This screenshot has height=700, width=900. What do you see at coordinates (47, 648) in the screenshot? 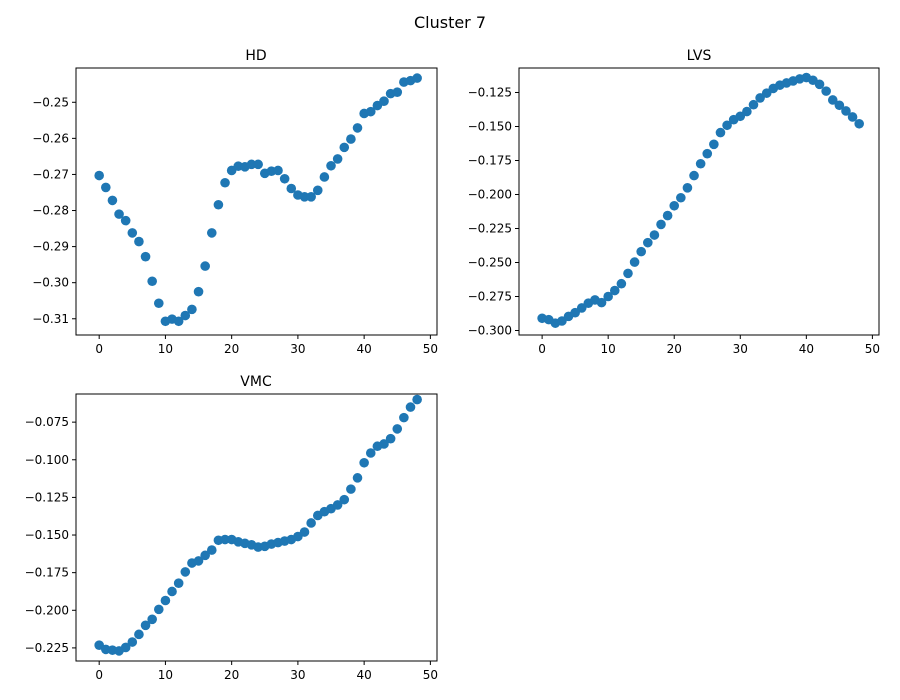
I see `ytick-label-vmc: −0.225` at bounding box center [47, 648].